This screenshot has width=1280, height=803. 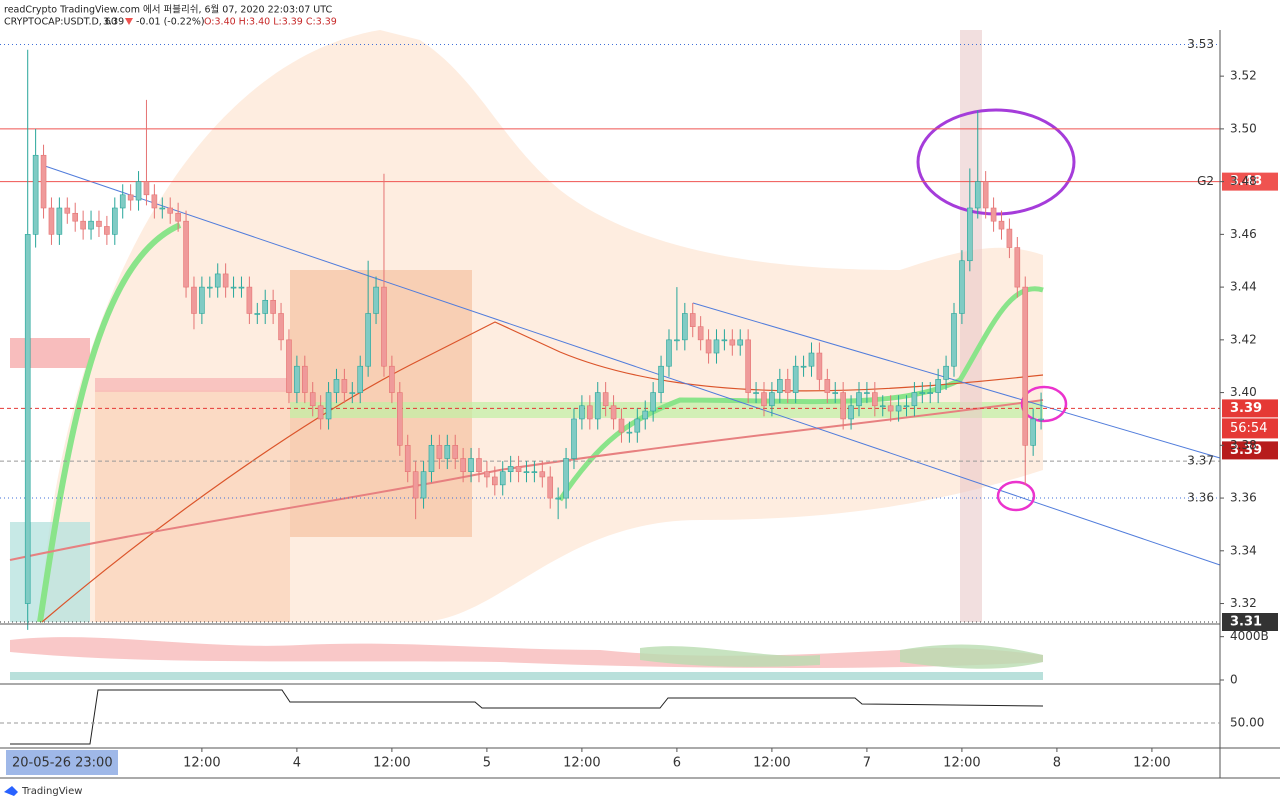 I want to click on y-tick-label: 3.50, so click(x=1243, y=128).